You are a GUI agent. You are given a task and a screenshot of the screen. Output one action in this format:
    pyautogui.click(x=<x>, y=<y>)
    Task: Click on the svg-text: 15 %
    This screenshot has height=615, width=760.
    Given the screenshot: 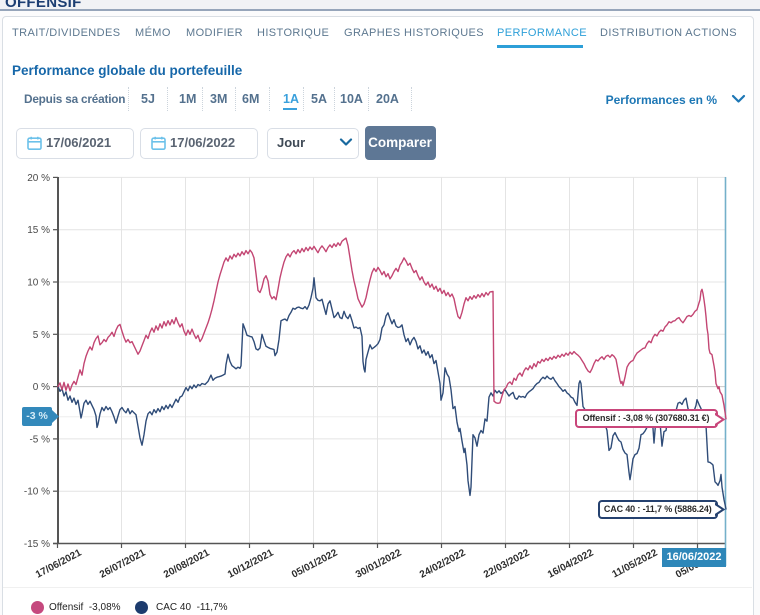 What is the action you would take?
    pyautogui.click(x=38, y=230)
    